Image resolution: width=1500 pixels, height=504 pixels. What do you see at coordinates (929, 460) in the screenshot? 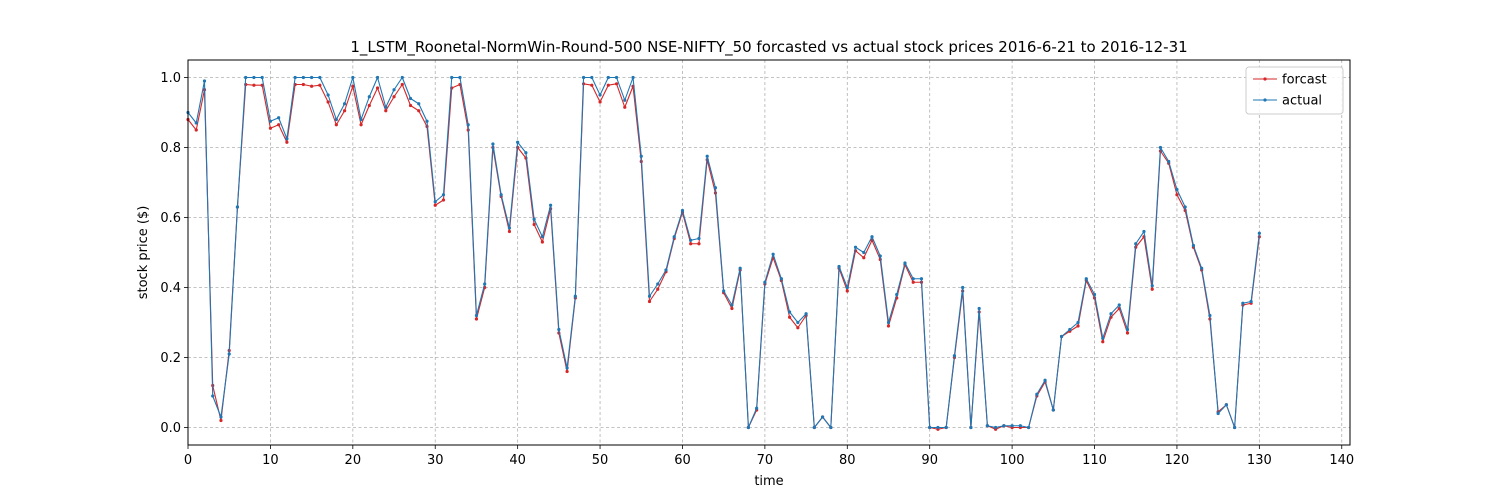
I see `x-tick-label: 90` at bounding box center [929, 460].